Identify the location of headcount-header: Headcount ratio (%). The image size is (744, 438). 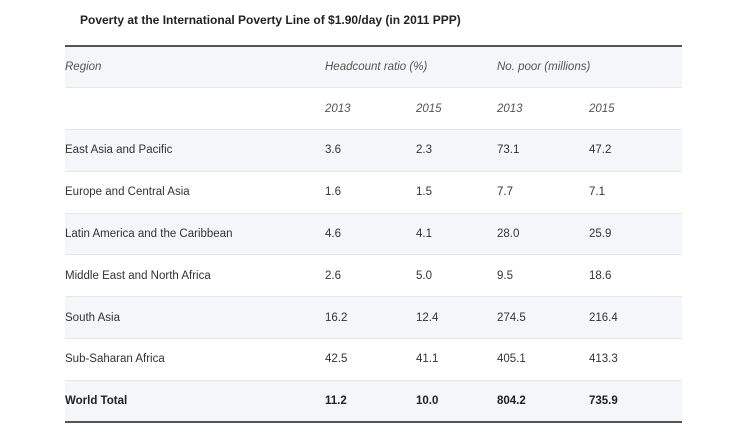
(376, 67).